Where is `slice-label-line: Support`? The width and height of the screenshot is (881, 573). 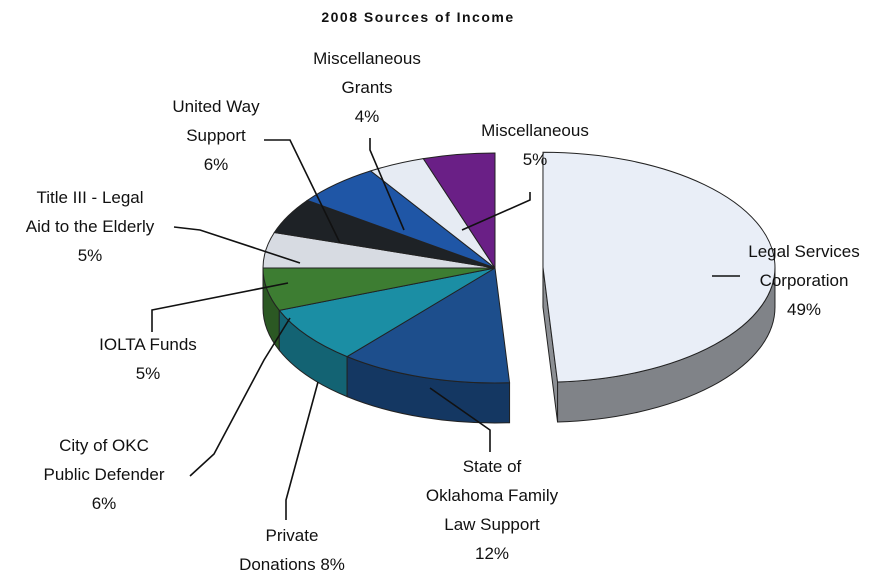 slice-label-line: Support is located at coordinates (216, 135).